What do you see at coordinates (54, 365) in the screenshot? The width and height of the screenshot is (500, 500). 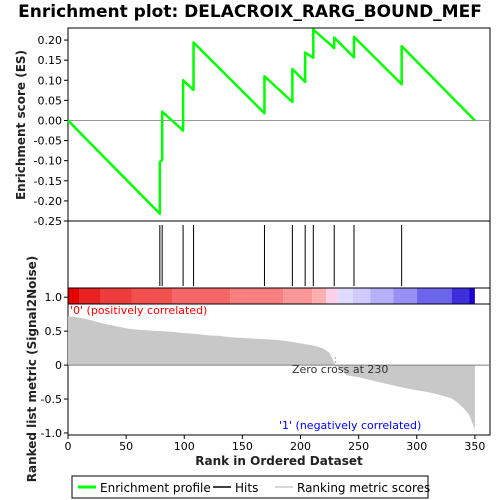 I see `ranked-axis: 1.0 0.5 0 -0.5 -1.0` at bounding box center [54, 365].